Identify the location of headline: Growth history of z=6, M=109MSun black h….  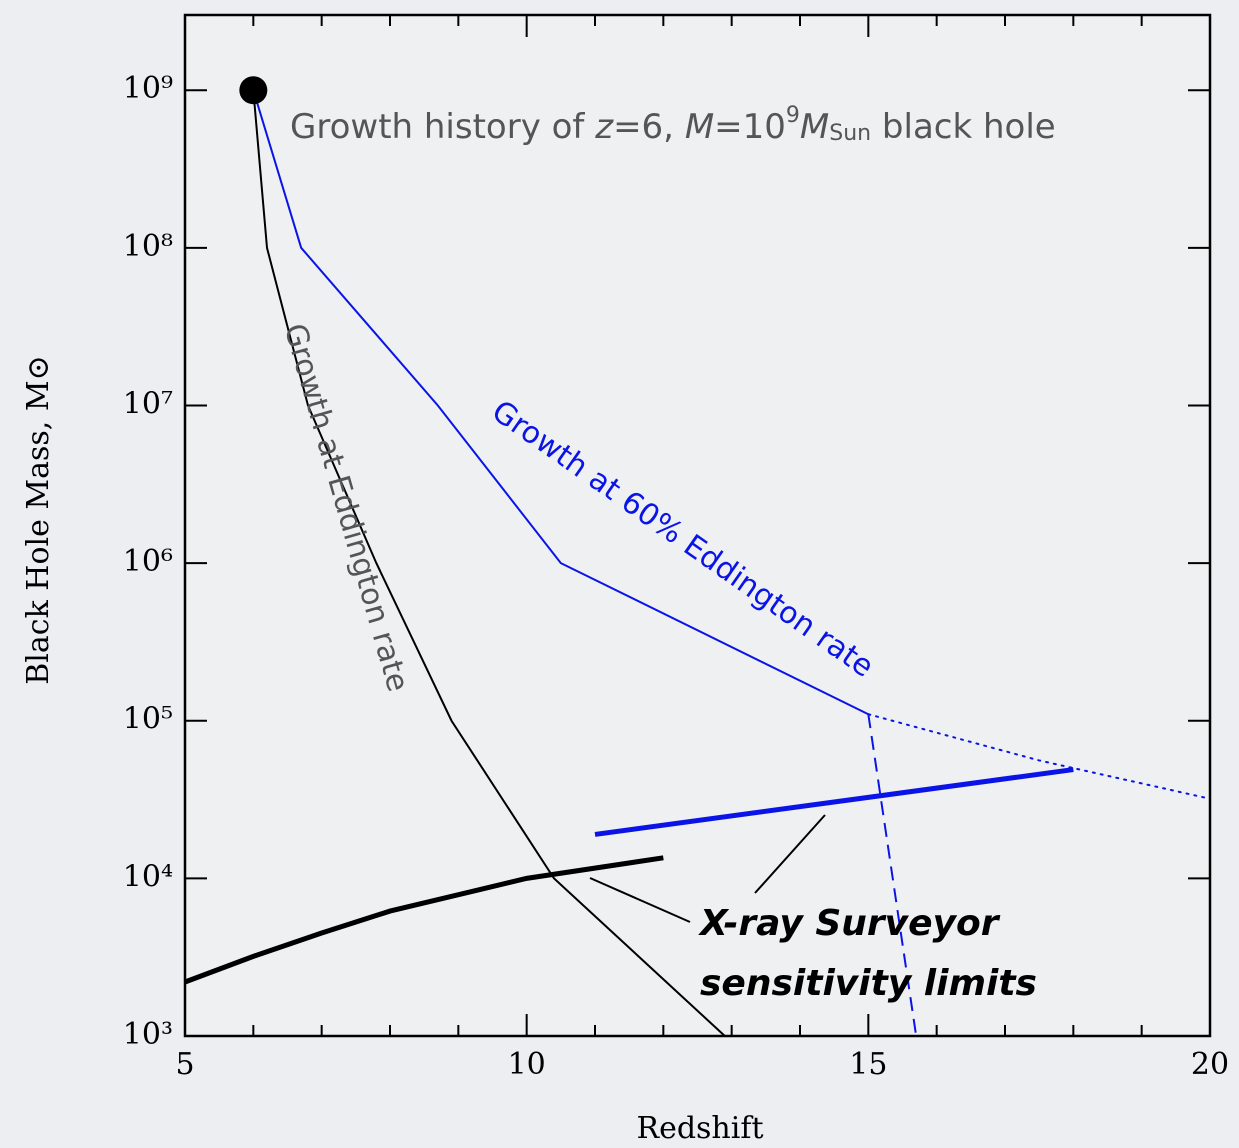
(673, 125).